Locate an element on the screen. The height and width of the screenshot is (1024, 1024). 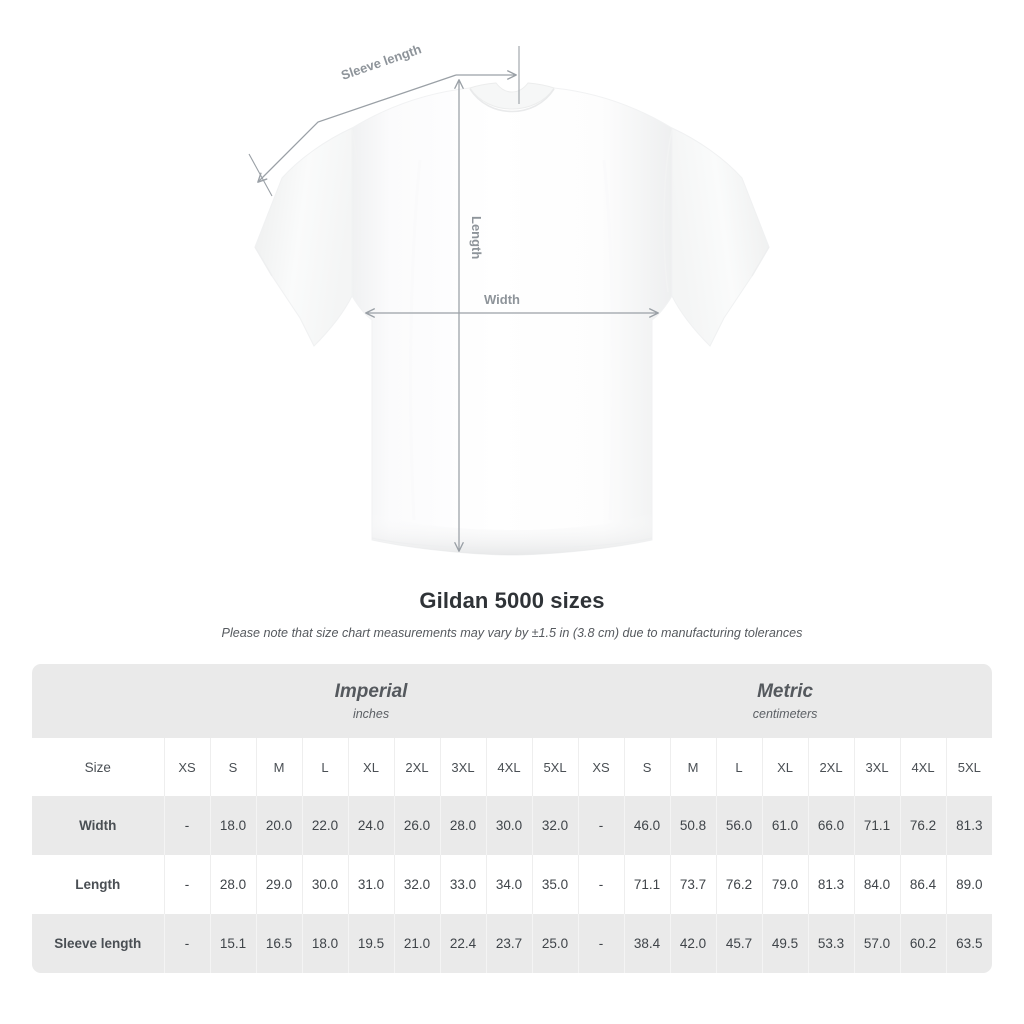
cell-width-metric-m: 50.8 is located at coordinates (693, 825).